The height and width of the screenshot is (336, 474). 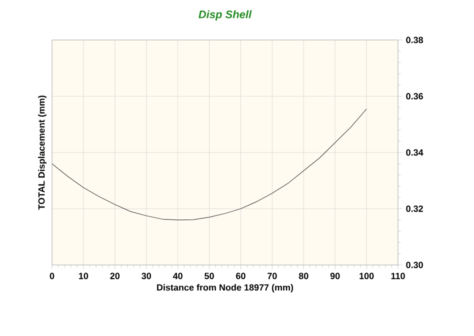 What do you see at coordinates (414, 209) in the screenshot?
I see `y-tick-label: 0.32` at bounding box center [414, 209].